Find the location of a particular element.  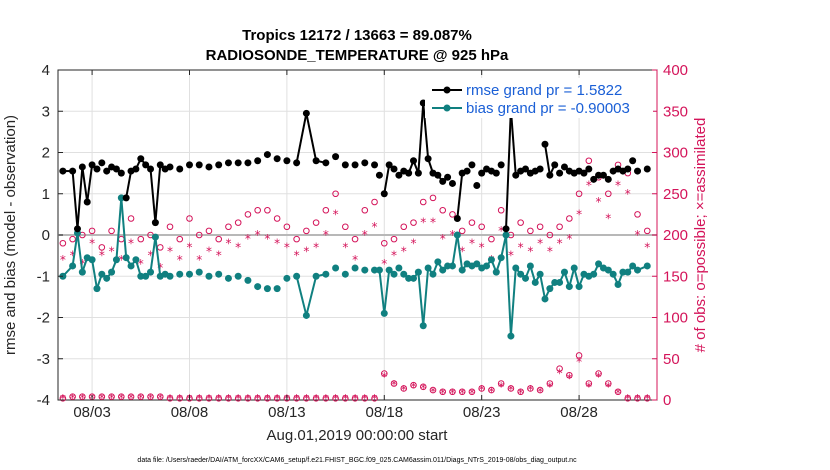

y-right-tick-label: 150 is located at coordinates (675, 276).